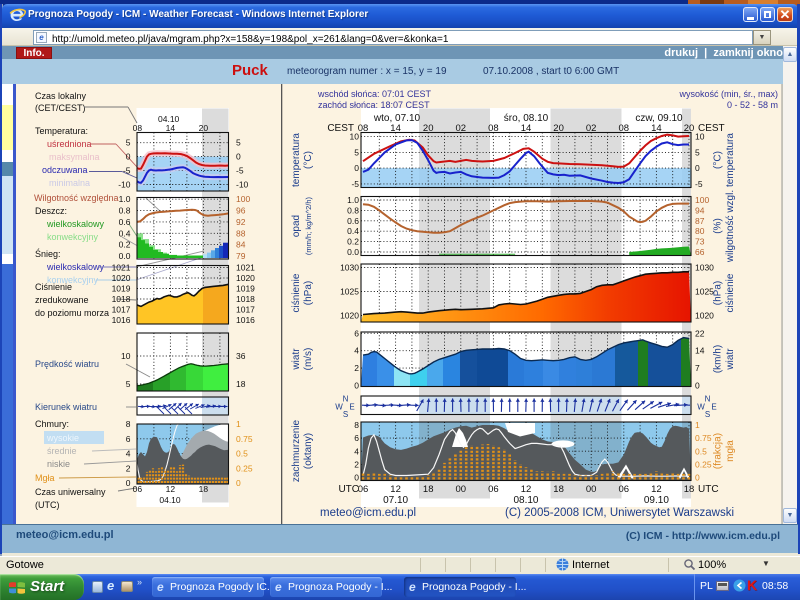 The height and width of the screenshot is (600, 800). I want to click on svg-text: czw, 09.10, so click(659, 118).